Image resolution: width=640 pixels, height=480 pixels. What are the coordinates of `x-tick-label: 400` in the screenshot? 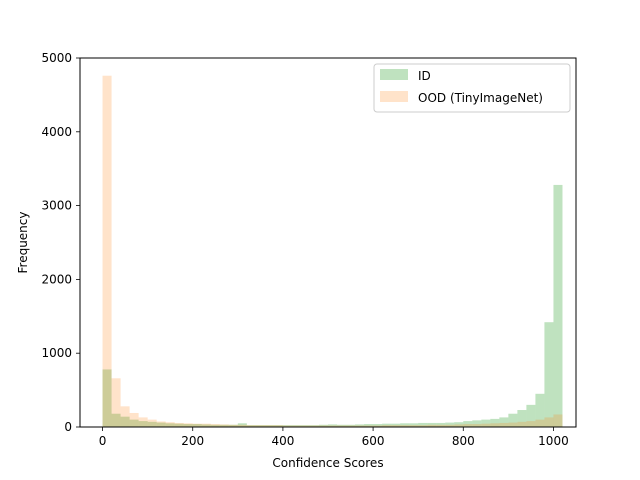 It's located at (282, 441).